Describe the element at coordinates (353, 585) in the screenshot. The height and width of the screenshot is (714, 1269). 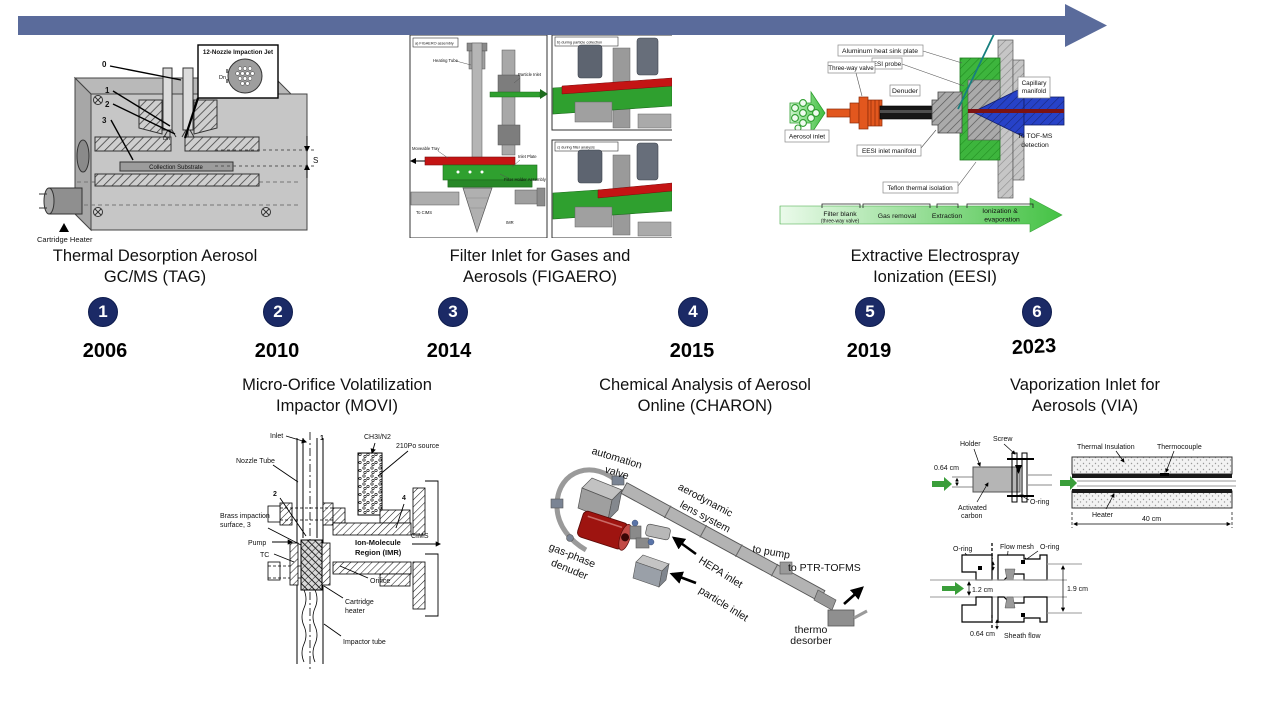
I see `movi-lower-flange` at that location.